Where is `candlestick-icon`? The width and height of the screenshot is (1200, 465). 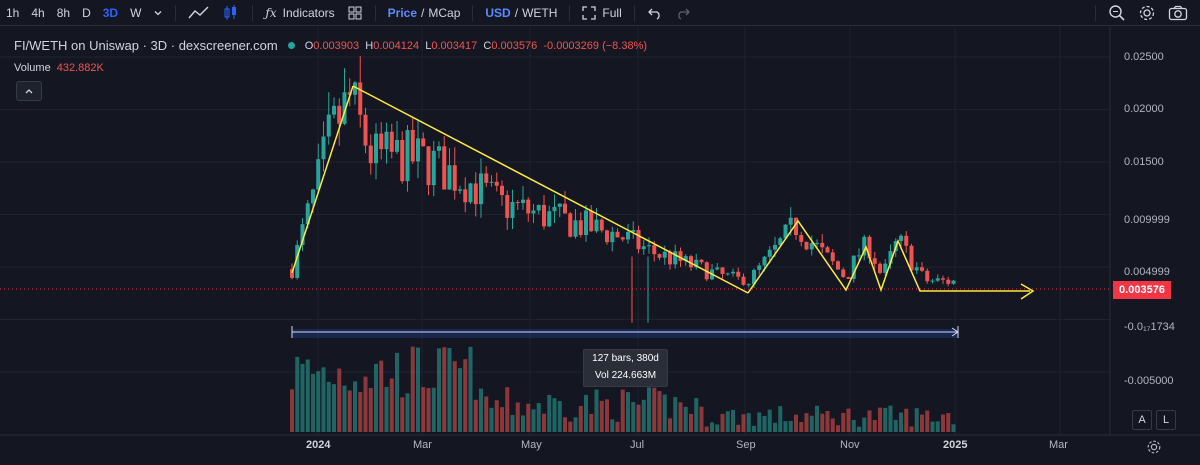
candlestick-icon is located at coordinates (231, 13).